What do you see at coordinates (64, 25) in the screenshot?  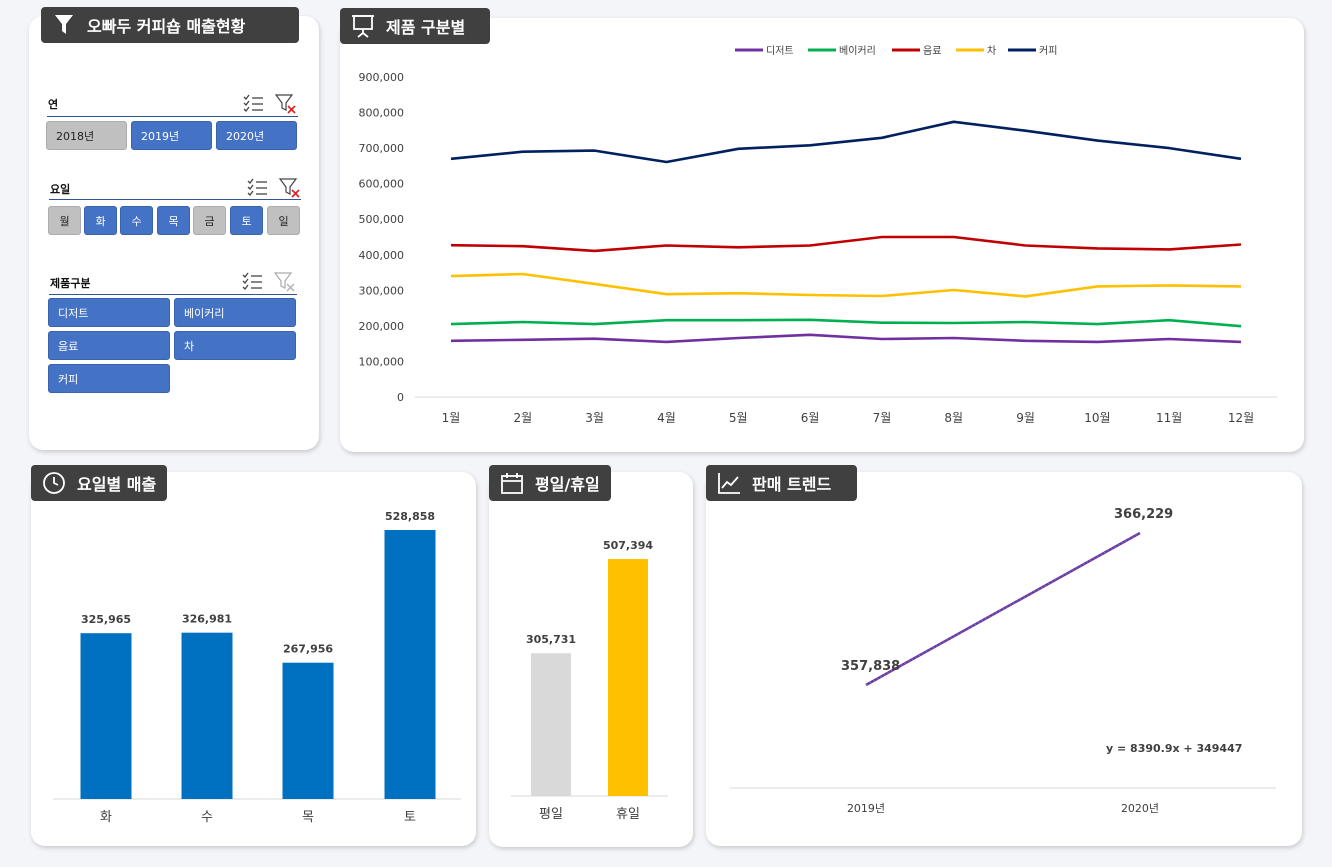 I see `filter-icon` at bounding box center [64, 25].